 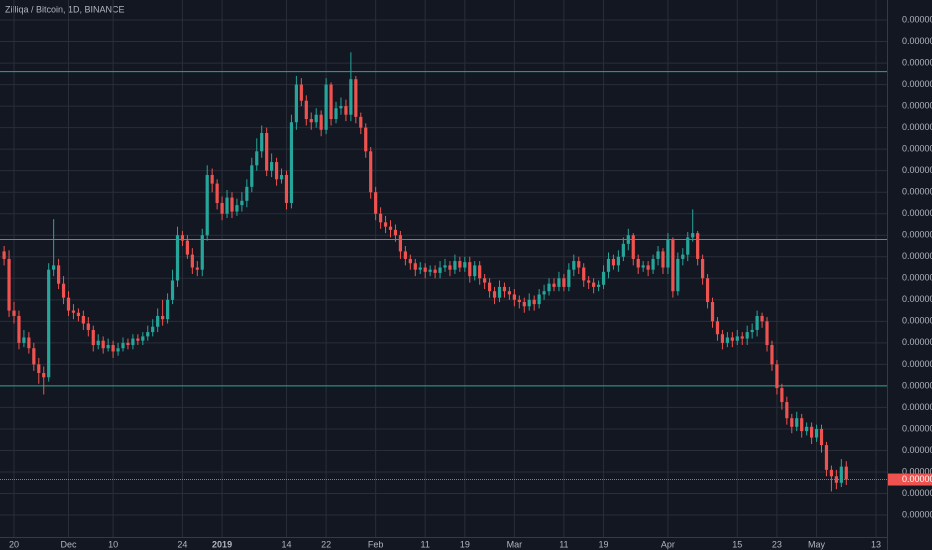 What do you see at coordinates (917, 479) in the screenshot?
I see `last-price-label: 0.00000273` at bounding box center [917, 479].